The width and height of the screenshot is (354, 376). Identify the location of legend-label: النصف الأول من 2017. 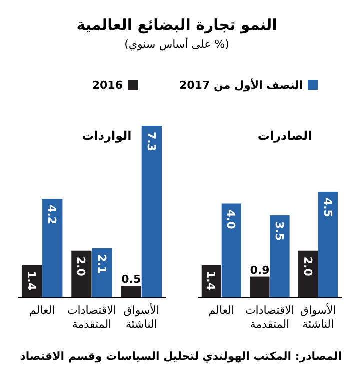
(241, 85).